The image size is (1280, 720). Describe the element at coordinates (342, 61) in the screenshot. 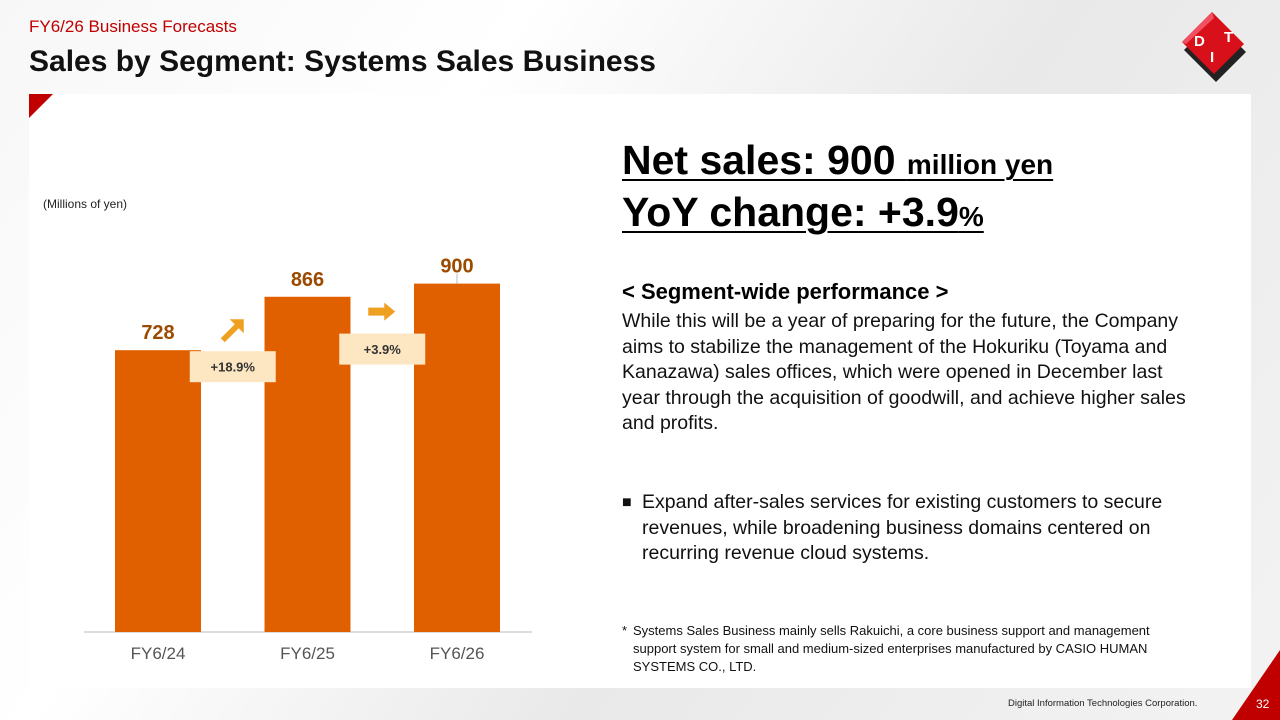

I see `slide-title: Sales by Segment: Systems Sales Business` at that location.